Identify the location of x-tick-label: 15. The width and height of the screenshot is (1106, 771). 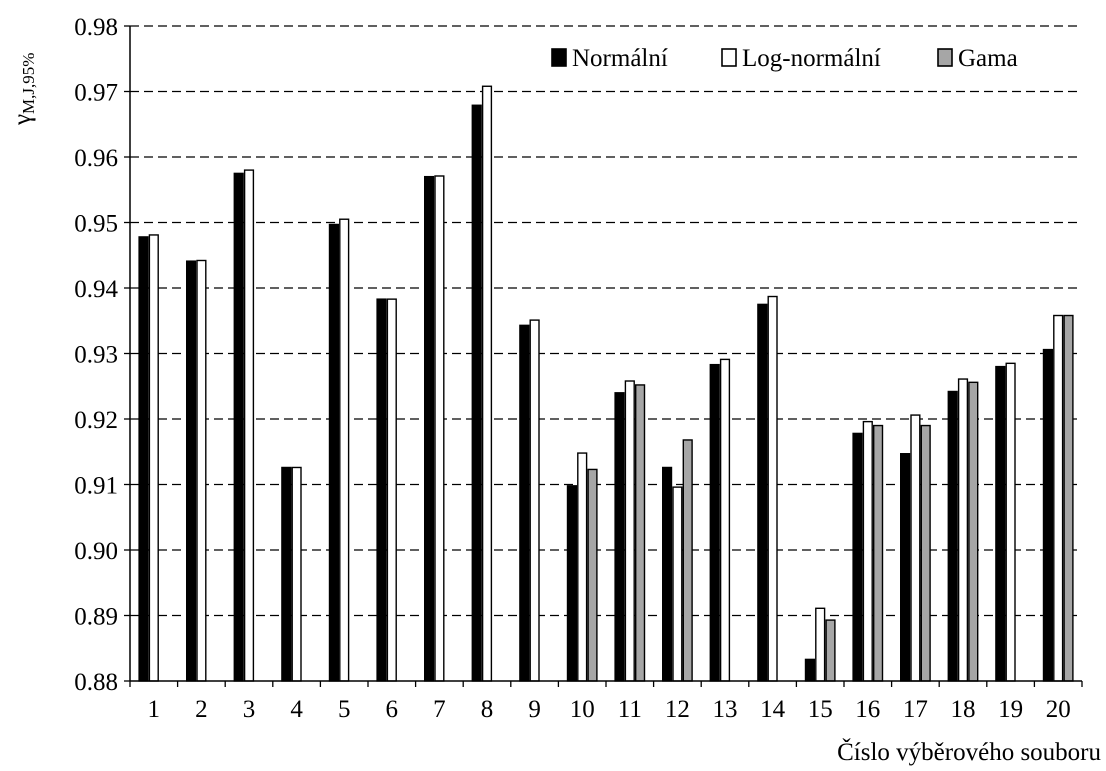
(820, 709).